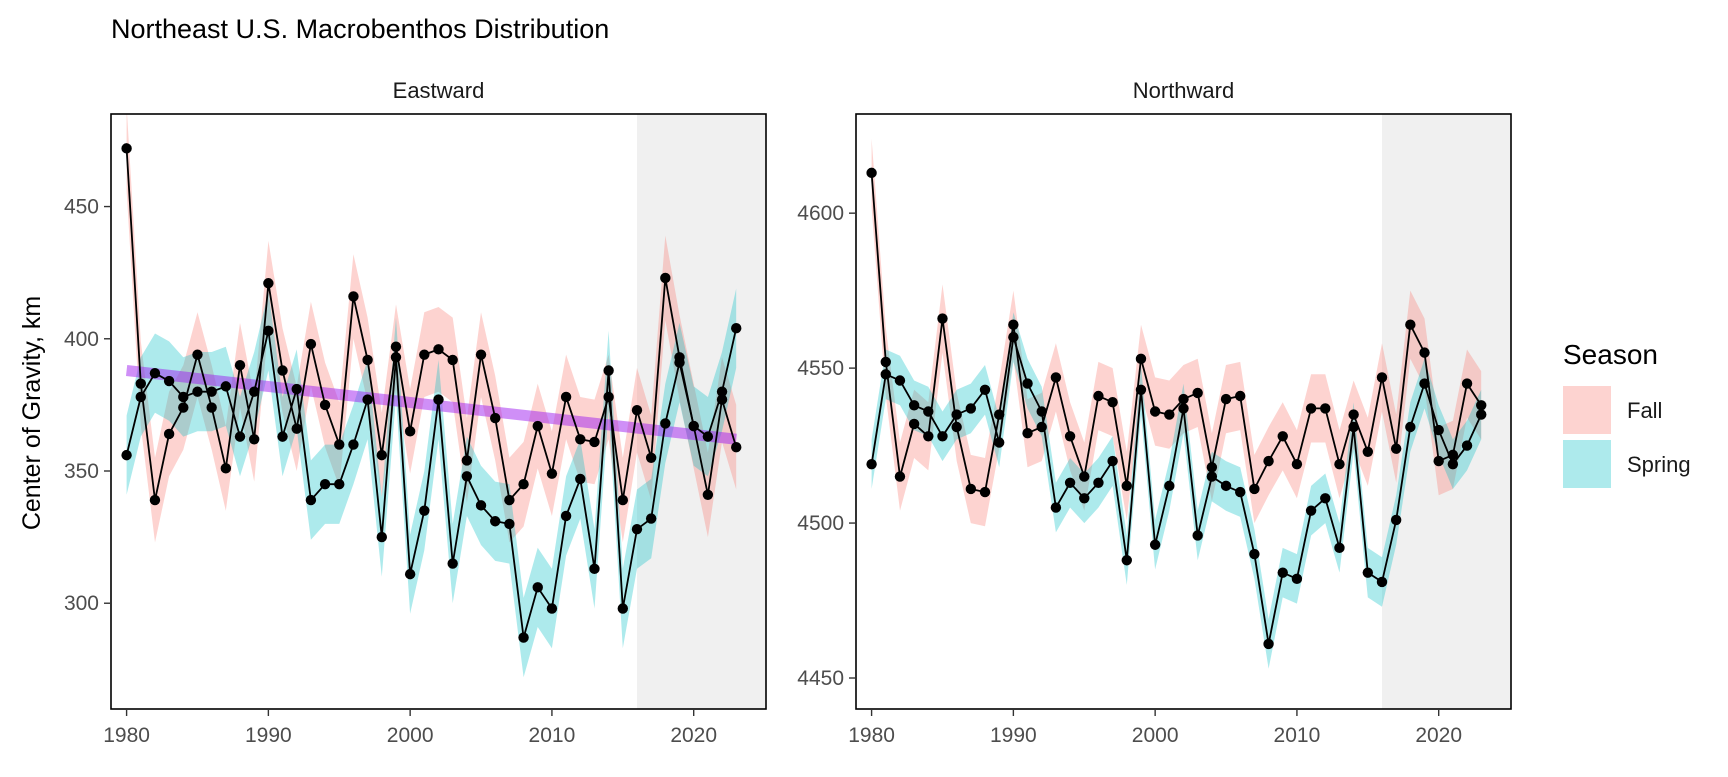  Describe the element at coordinates (268, 735) in the screenshot. I see `x-tick-label: 1990` at that location.